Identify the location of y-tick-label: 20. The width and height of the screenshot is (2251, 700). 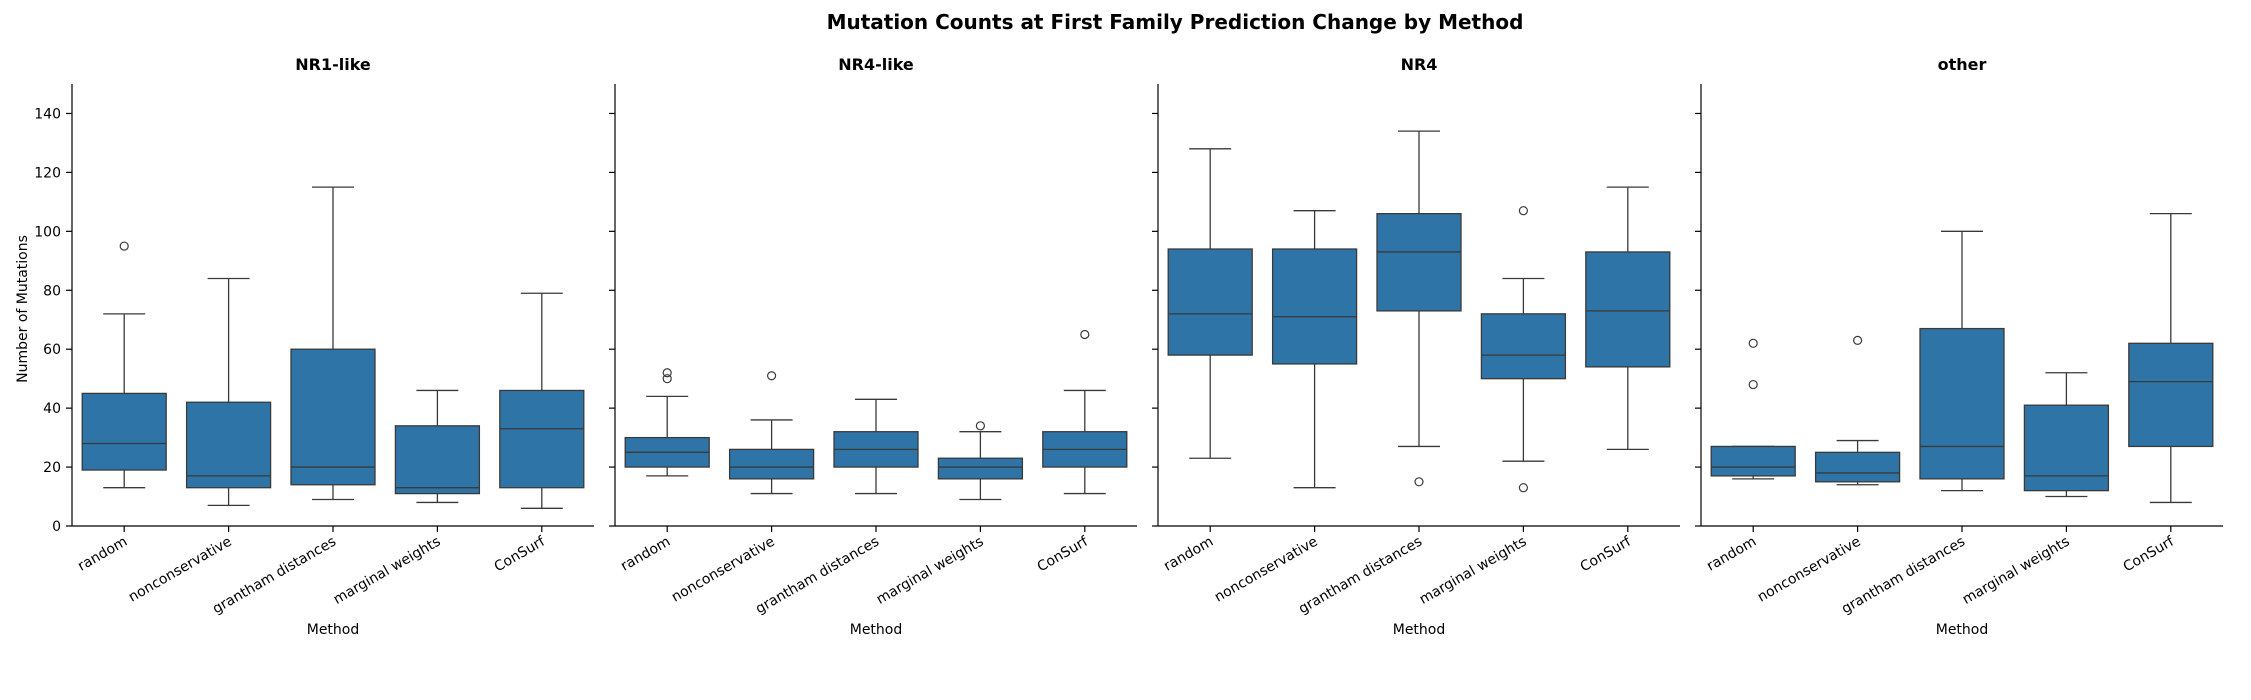
(52, 468).